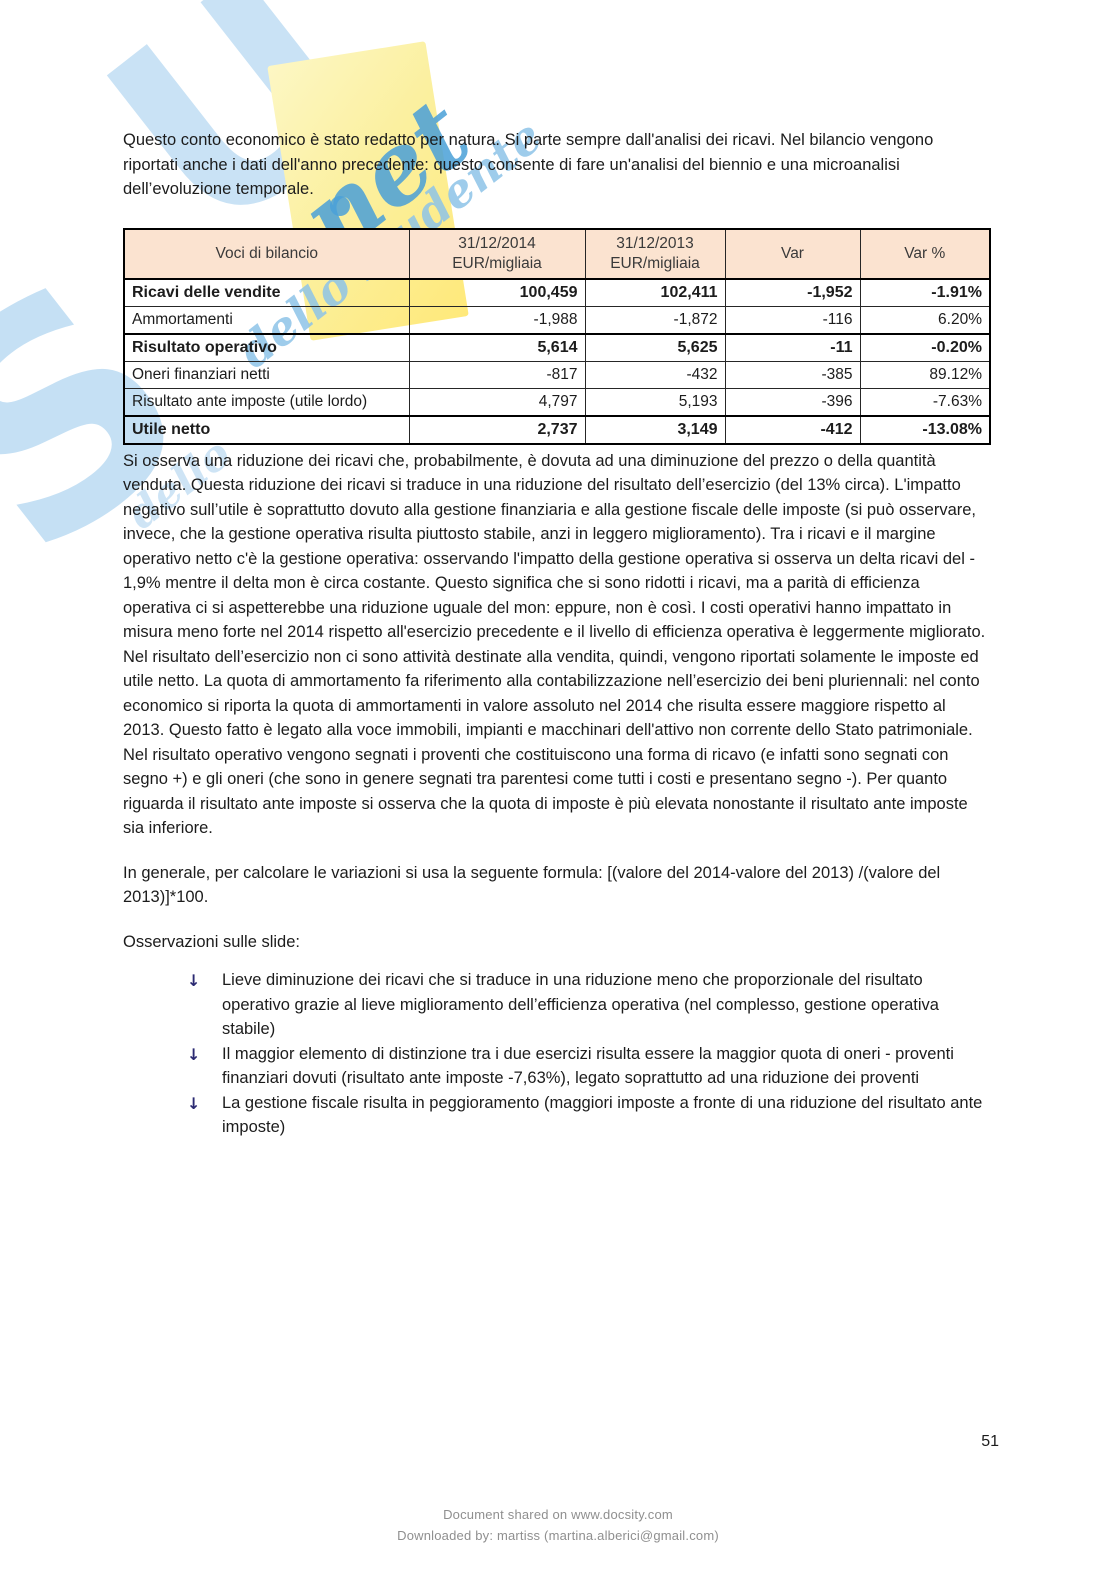  Describe the element at coordinates (925, 319) in the screenshot. I see `value-var-pct: 6.20%` at that location.